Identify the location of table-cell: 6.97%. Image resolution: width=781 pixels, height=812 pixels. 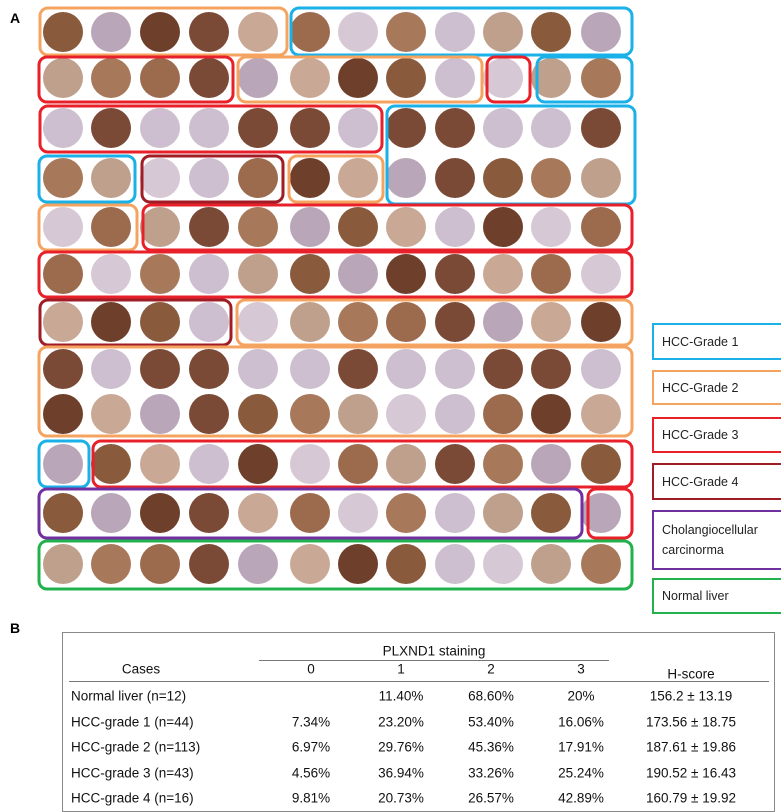
(311, 747).